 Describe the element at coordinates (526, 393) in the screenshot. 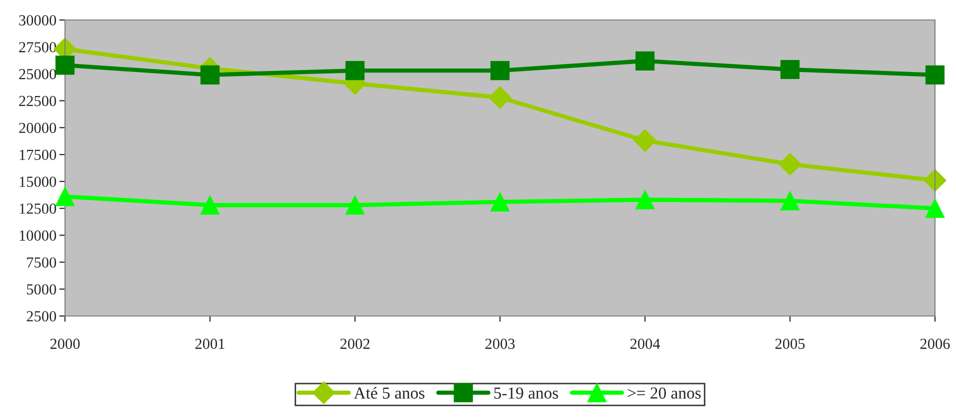

I see `legend-label: 5-19 anos` at that location.